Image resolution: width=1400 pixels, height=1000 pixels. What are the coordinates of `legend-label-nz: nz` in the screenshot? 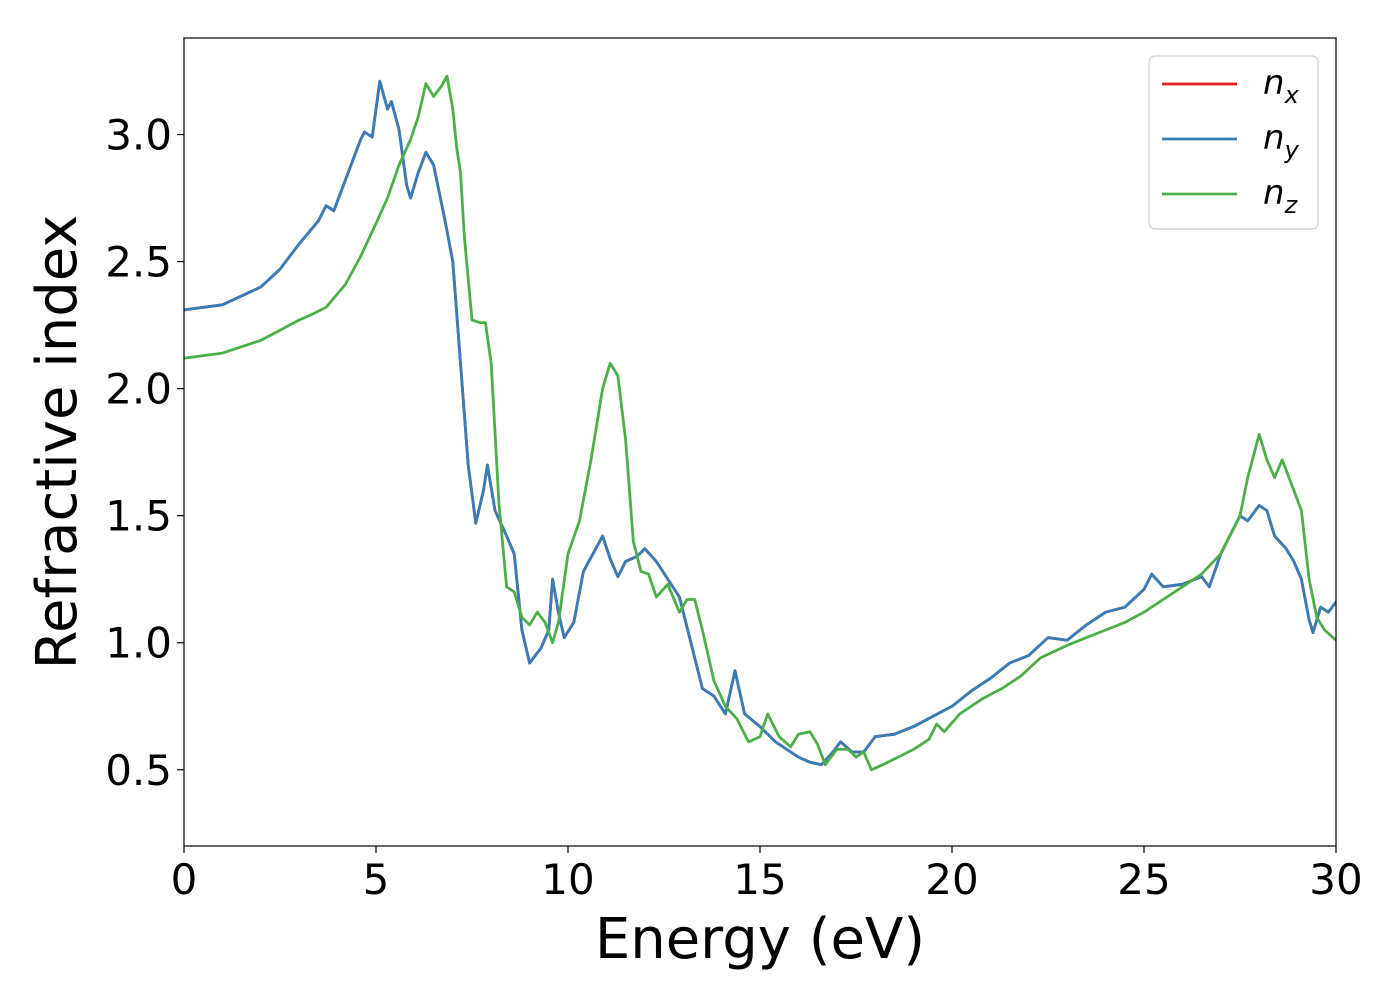 It's located at (1281, 196).